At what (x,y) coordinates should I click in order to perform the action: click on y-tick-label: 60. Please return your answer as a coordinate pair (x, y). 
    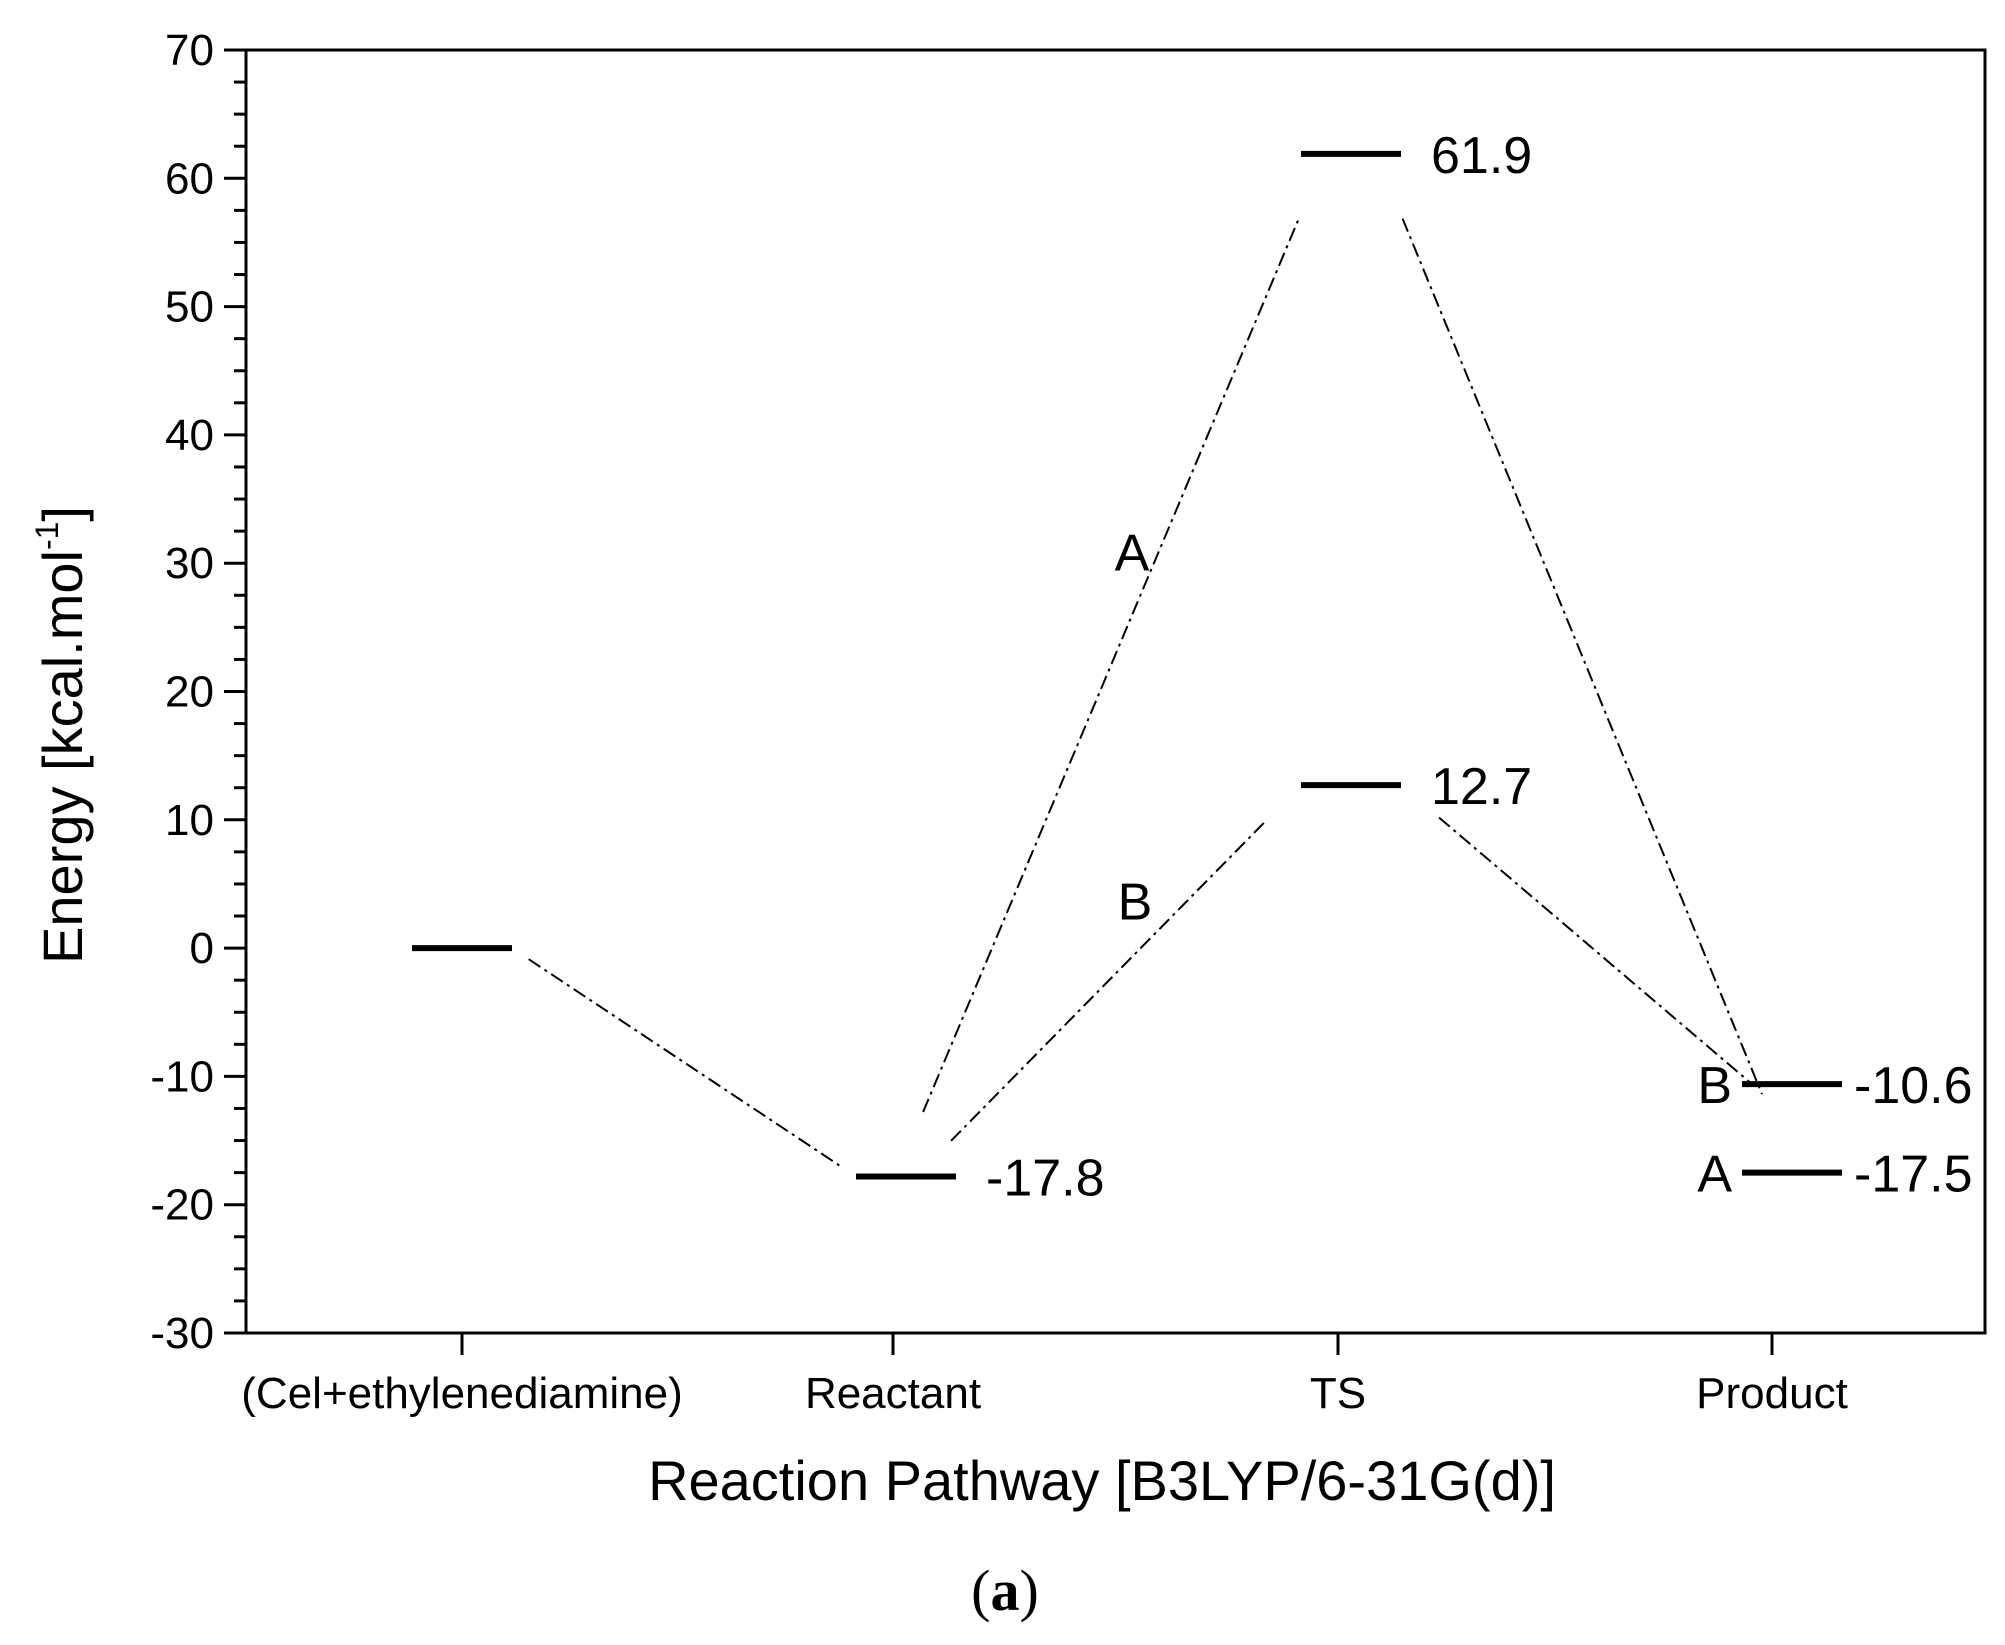
    Looking at the image, I should click on (189, 178).